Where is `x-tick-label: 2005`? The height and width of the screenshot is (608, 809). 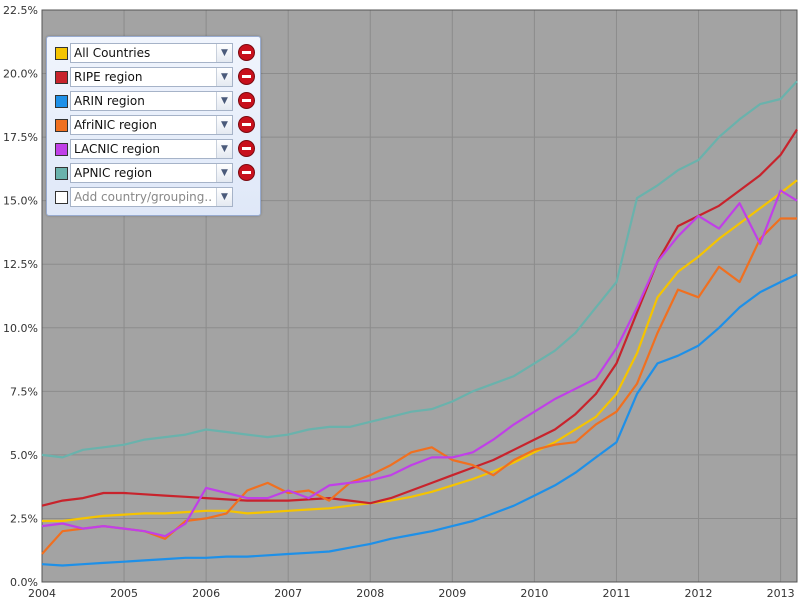
x-tick-label: 2005 is located at coordinates (124, 593).